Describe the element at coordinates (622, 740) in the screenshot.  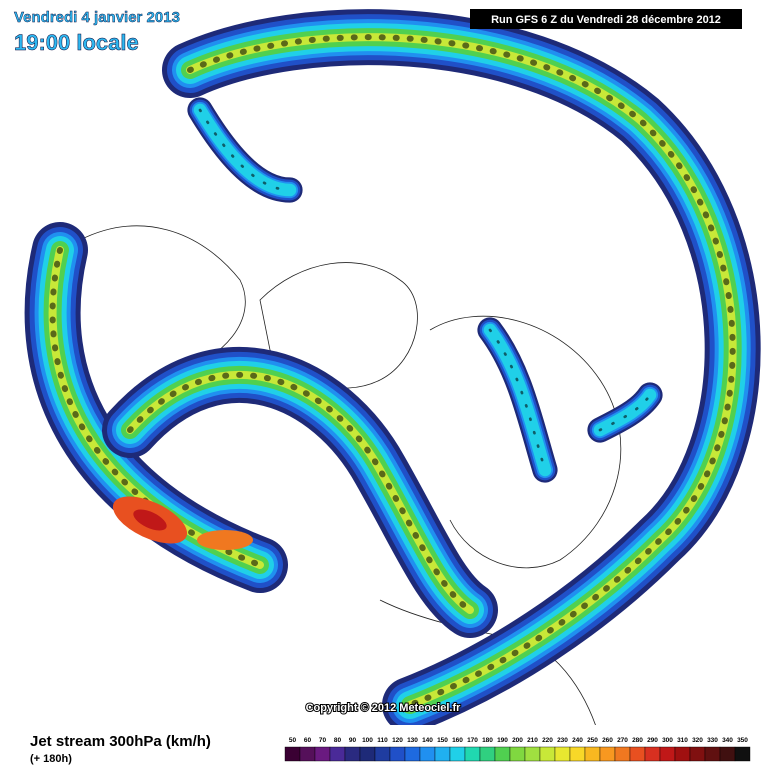
I see `colorbar-label: 270` at that location.